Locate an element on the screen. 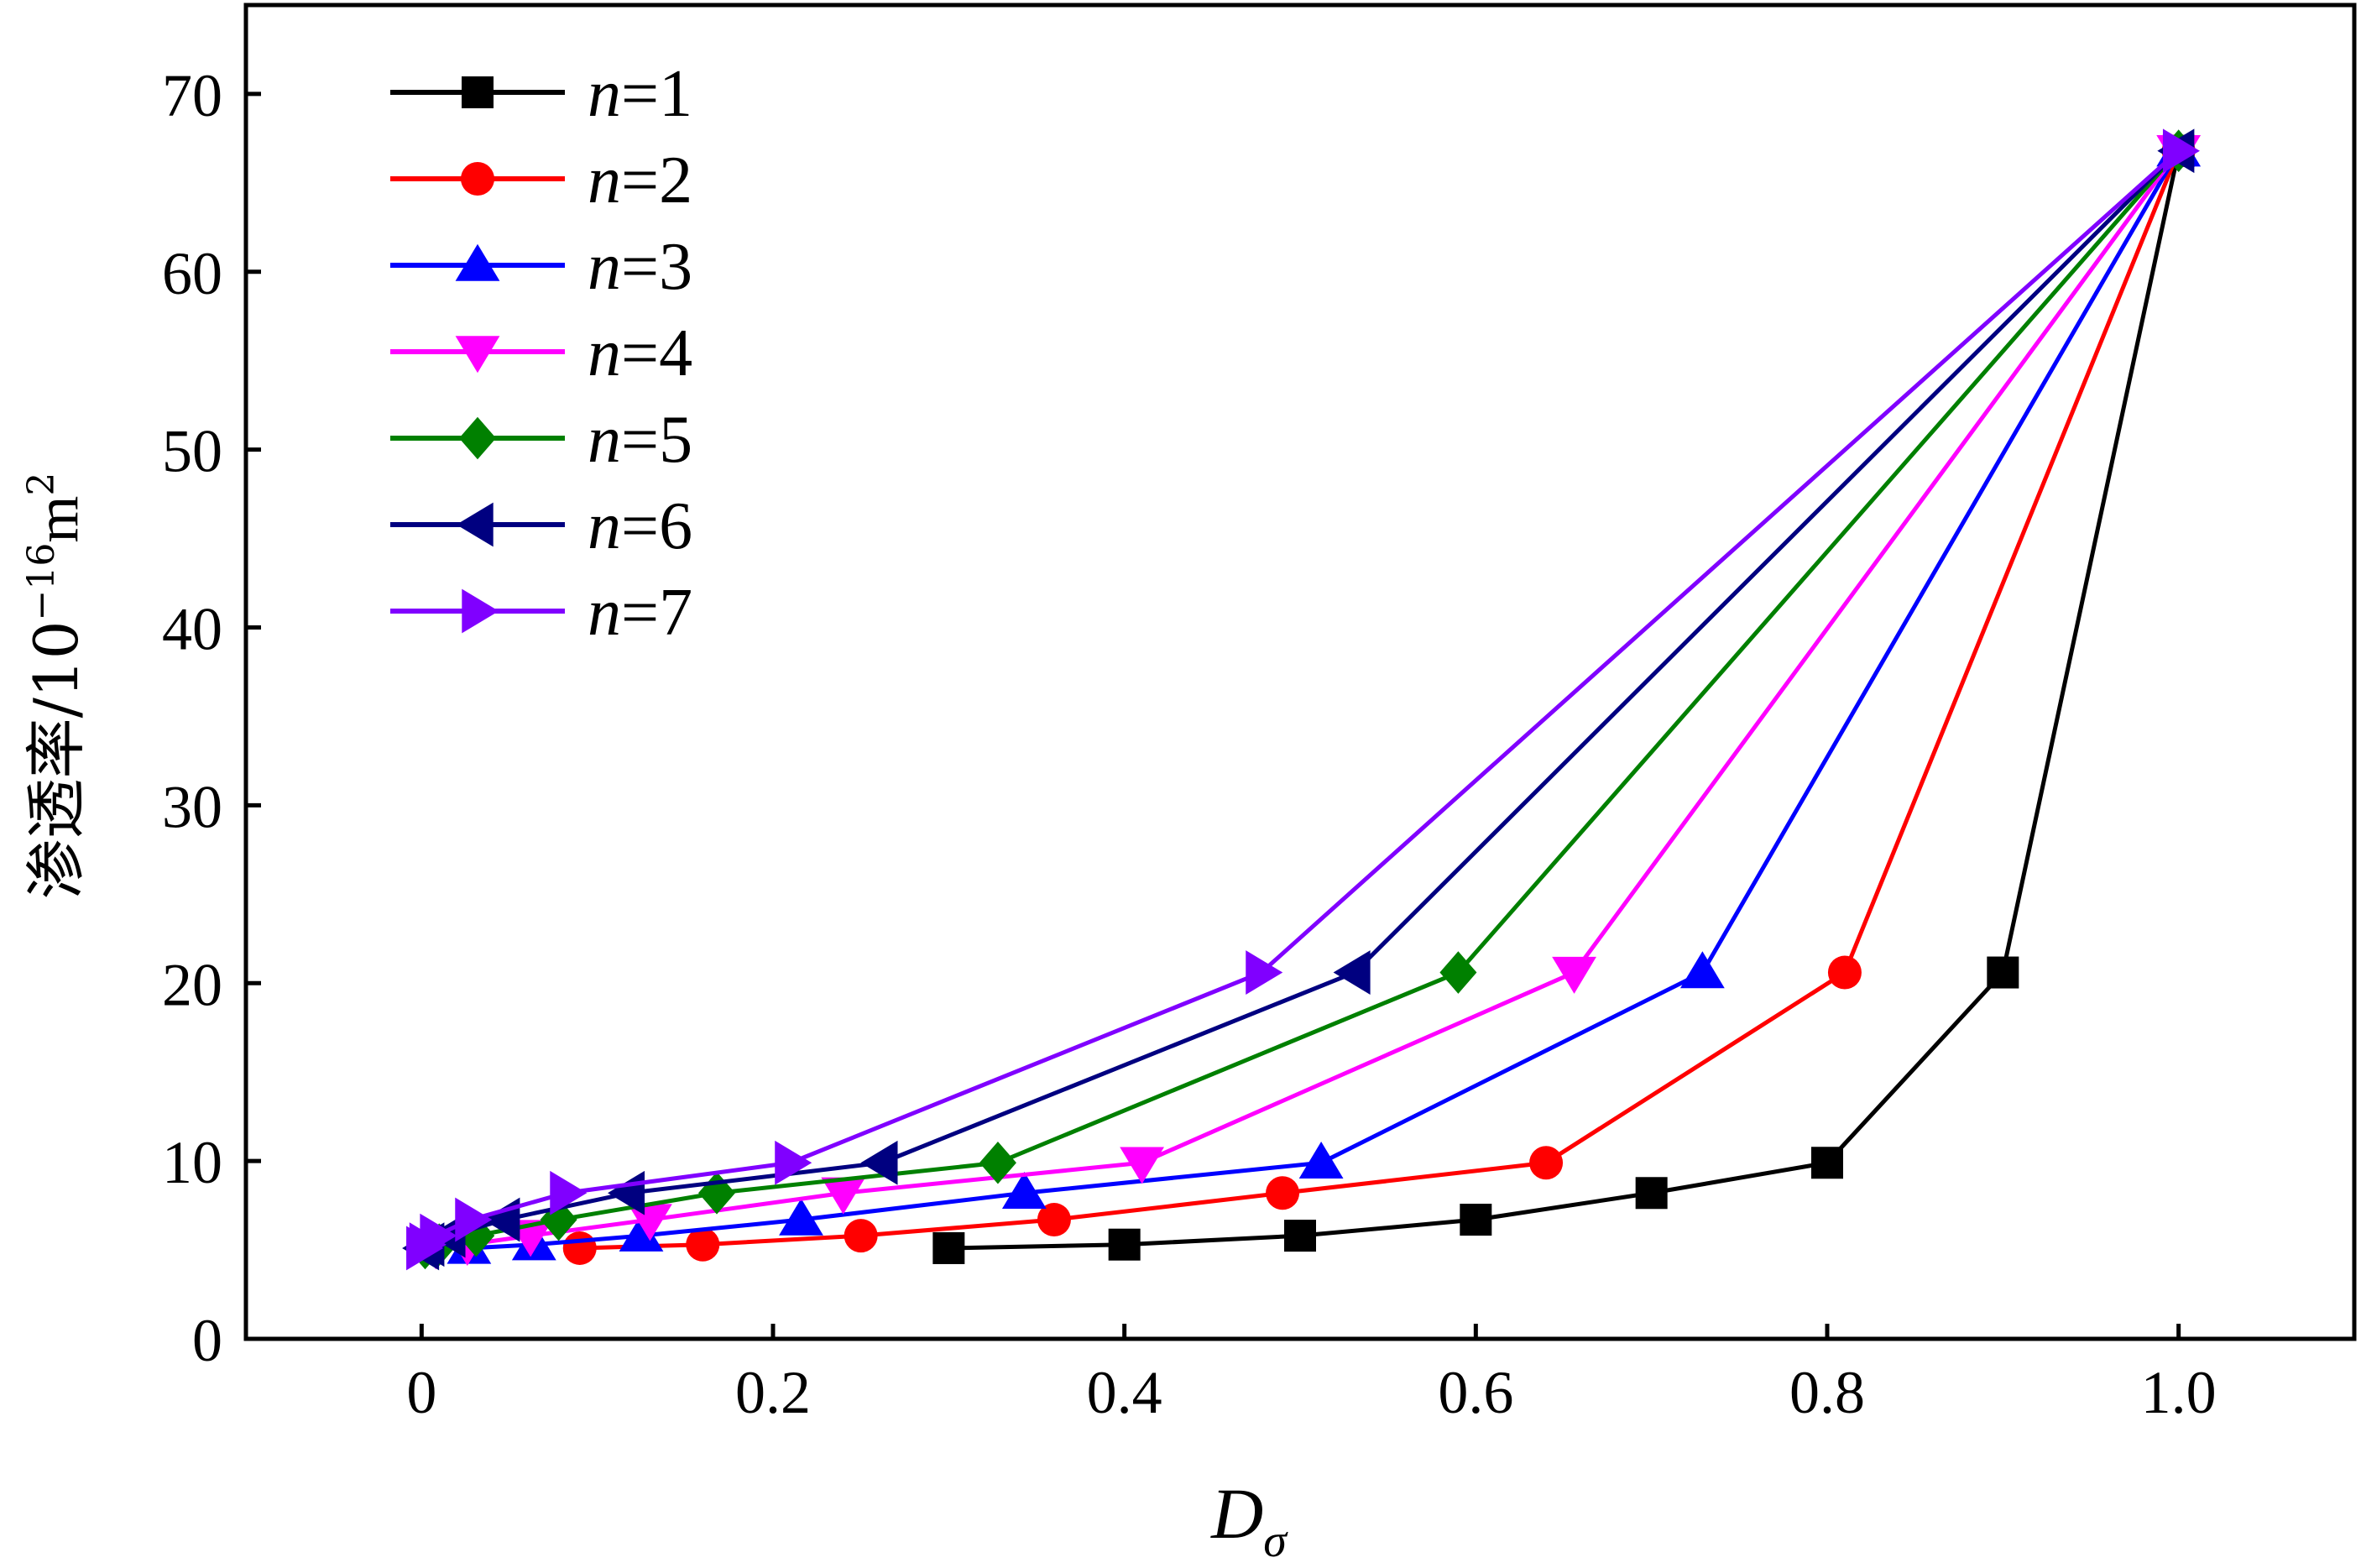 The image size is (2361, 1568). legend-label: n=5 is located at coordinates (640, 440).